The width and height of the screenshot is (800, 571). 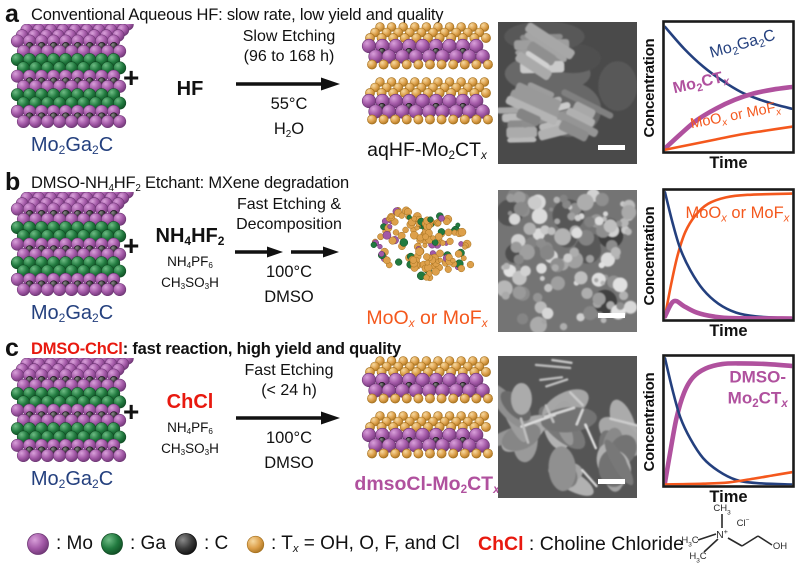 I want to click on reagent-block: NH4HF2 NH4PF6 CH3SO3H, so click(x=190, y=257).